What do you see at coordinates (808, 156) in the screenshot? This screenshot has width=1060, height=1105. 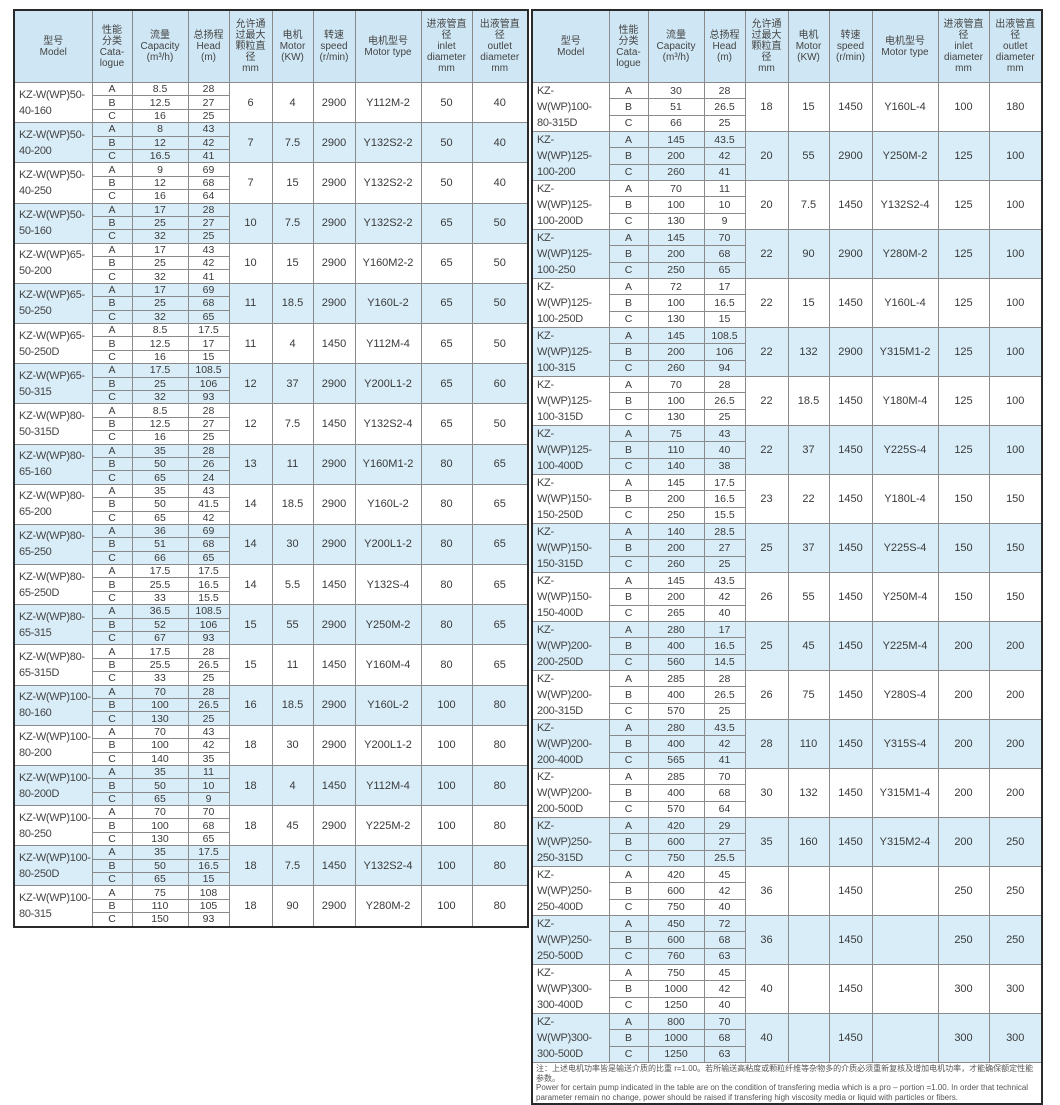 I see `motor-power-cell: 55` at bounding box center [808, 156].